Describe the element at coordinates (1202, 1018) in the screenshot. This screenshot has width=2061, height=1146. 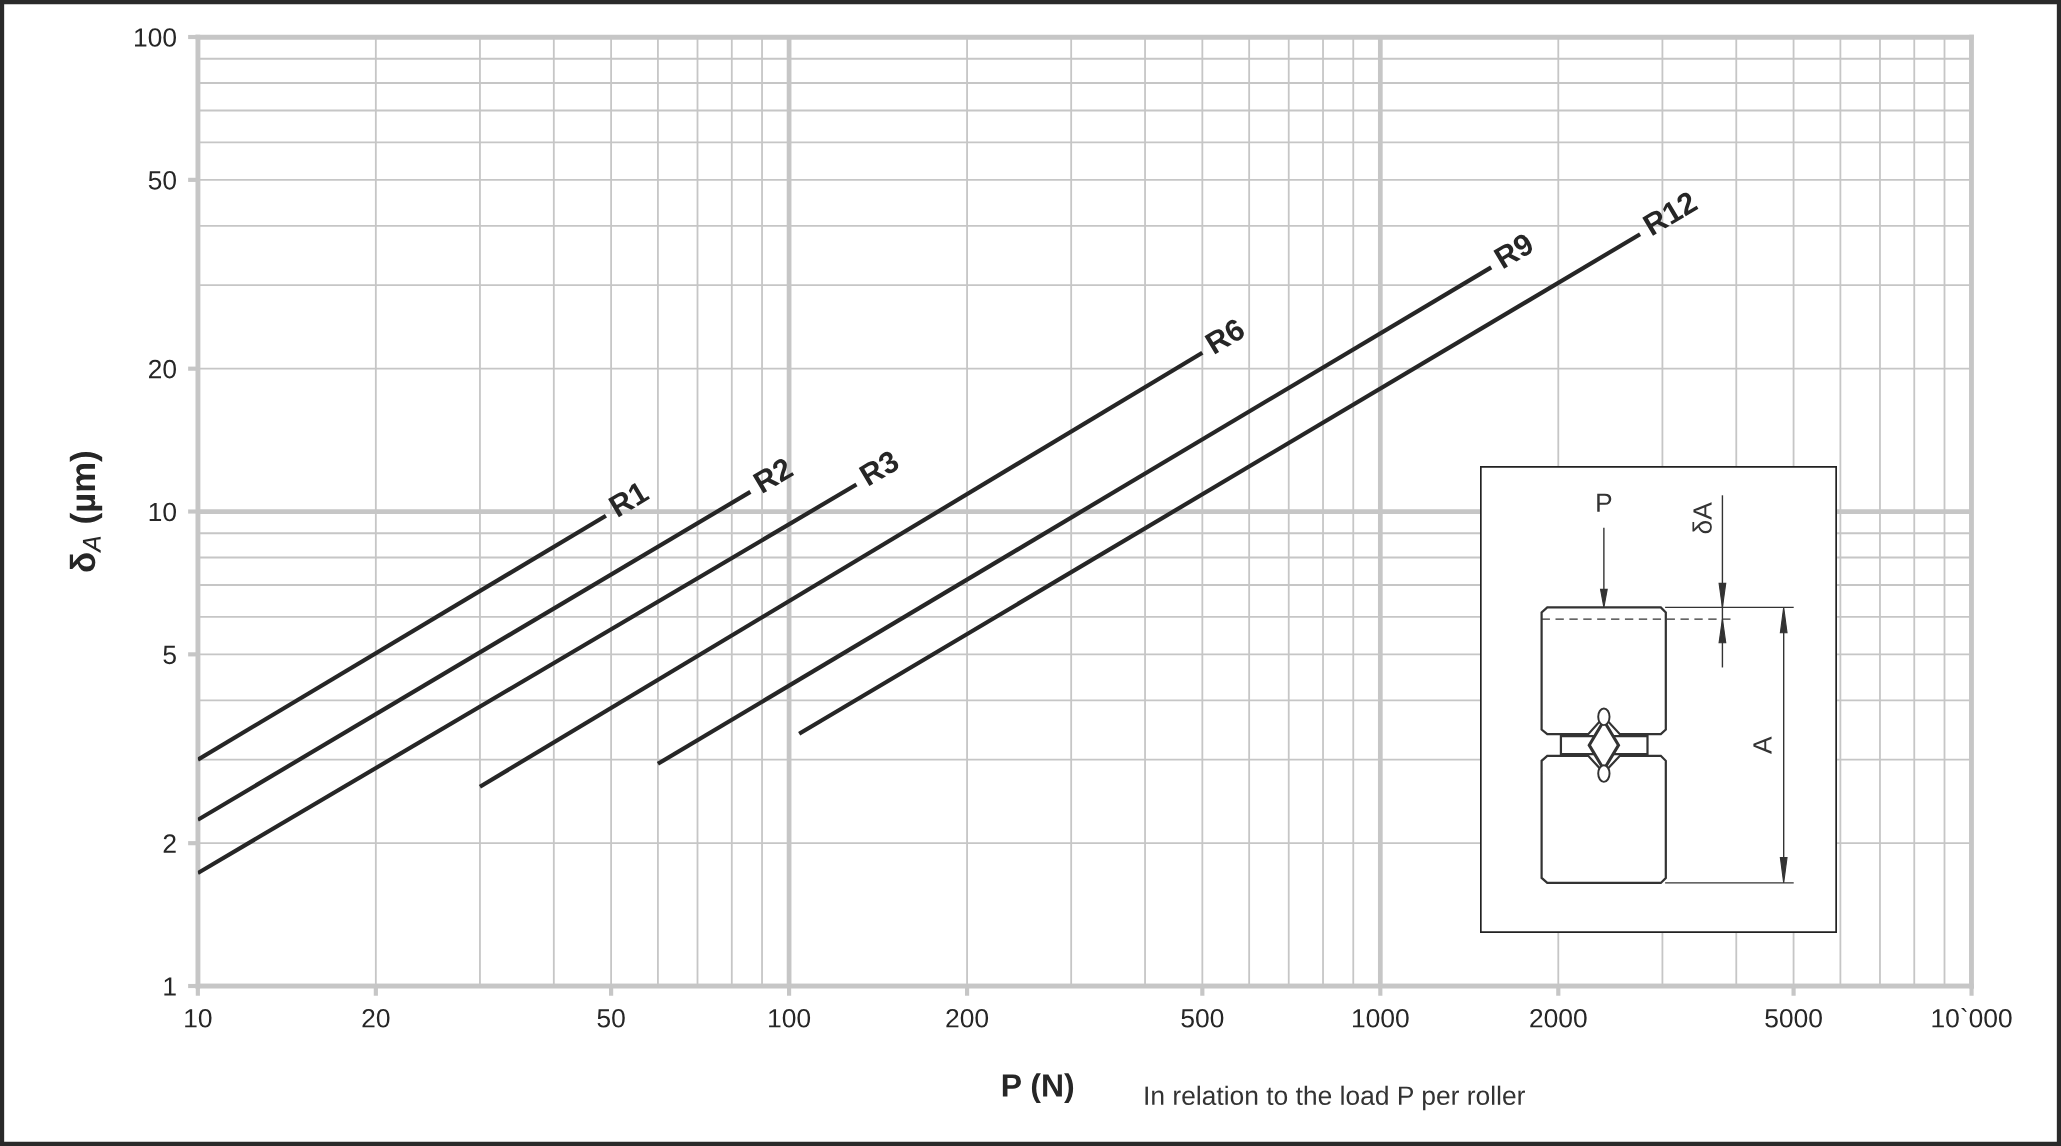
I see `x-tick-label: 500` at that location.